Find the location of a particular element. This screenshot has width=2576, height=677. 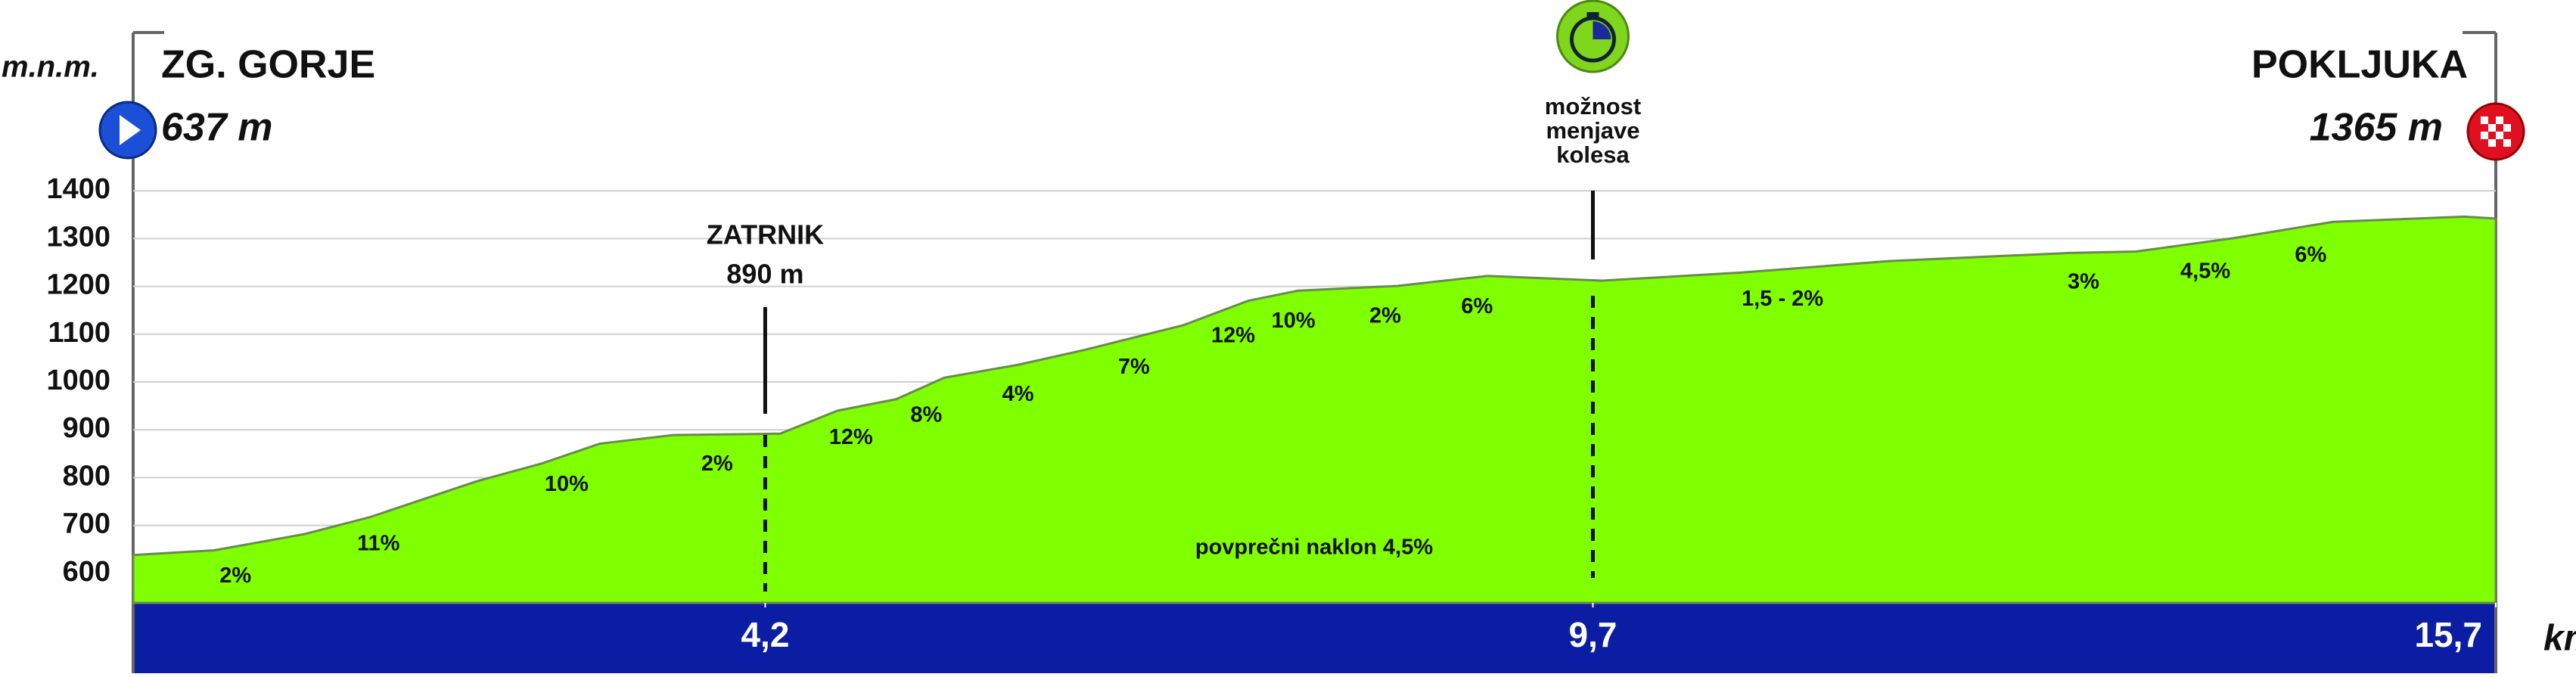

y-tick-label: 1400 is located at coordinates (78, 189).